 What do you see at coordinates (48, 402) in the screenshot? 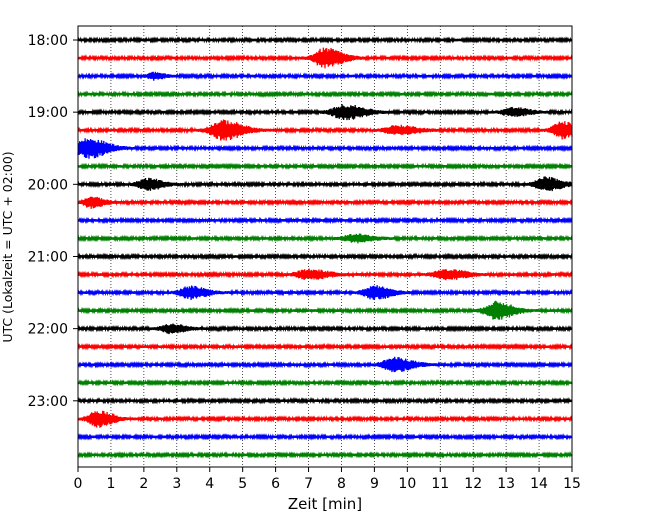
I see `y-tick-label: 23:00` at bounding box center [48, 402].